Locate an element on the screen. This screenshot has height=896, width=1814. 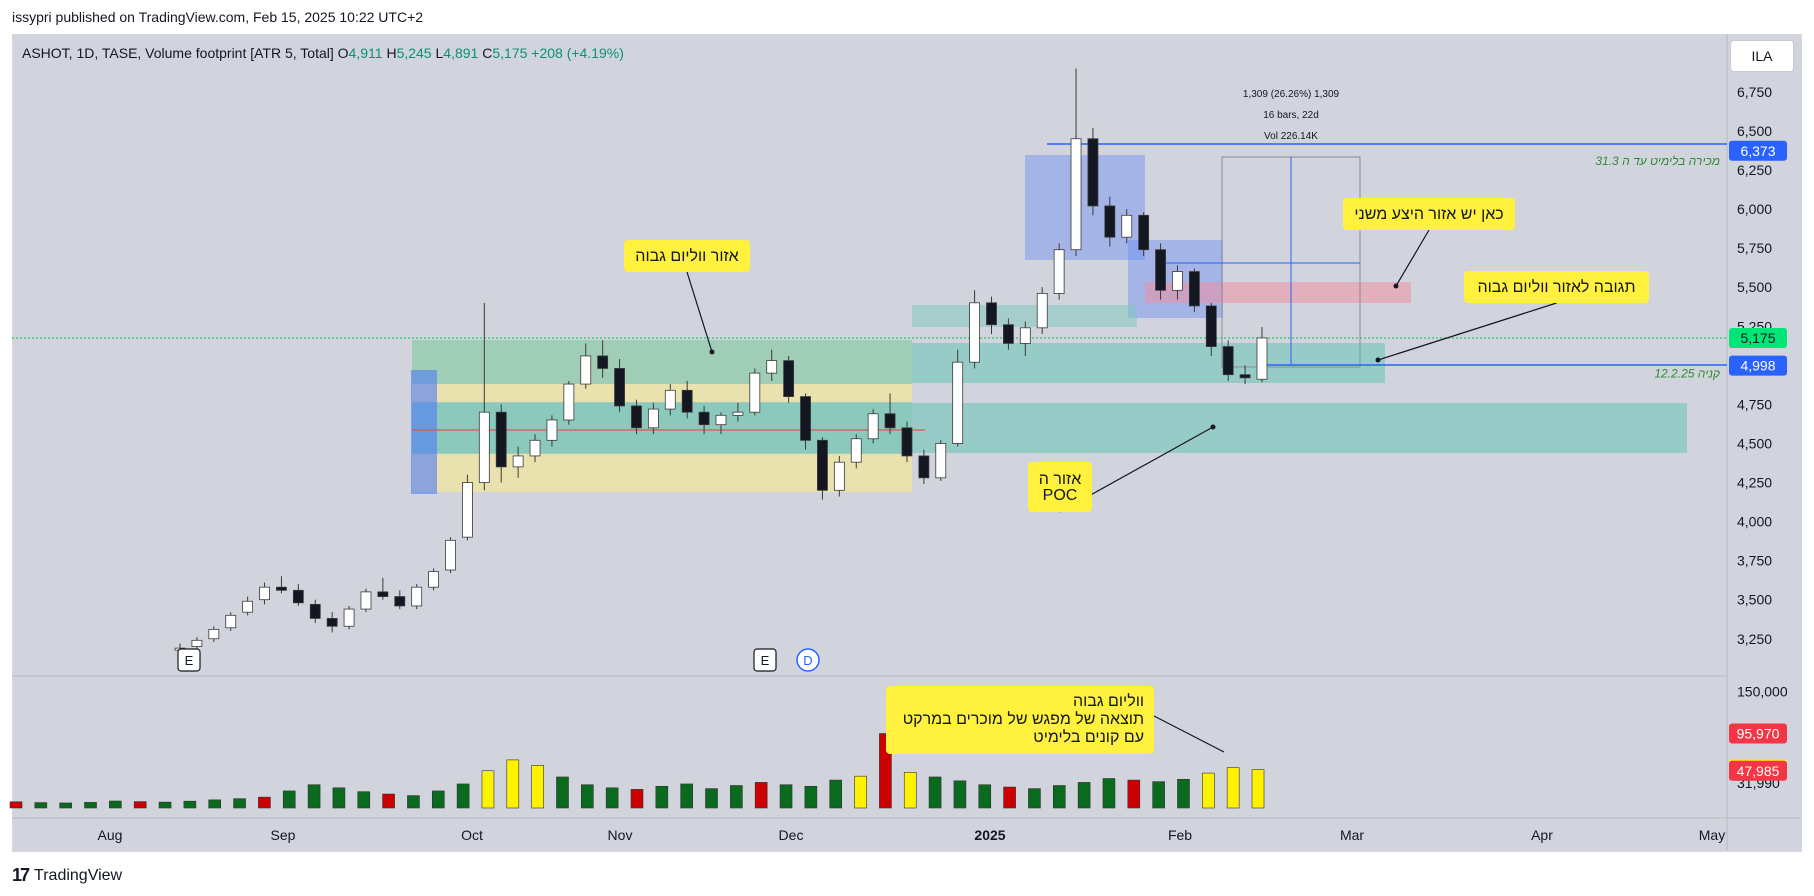
price-tag-label-0: 6,373 is located at coordinates (1757, 151).